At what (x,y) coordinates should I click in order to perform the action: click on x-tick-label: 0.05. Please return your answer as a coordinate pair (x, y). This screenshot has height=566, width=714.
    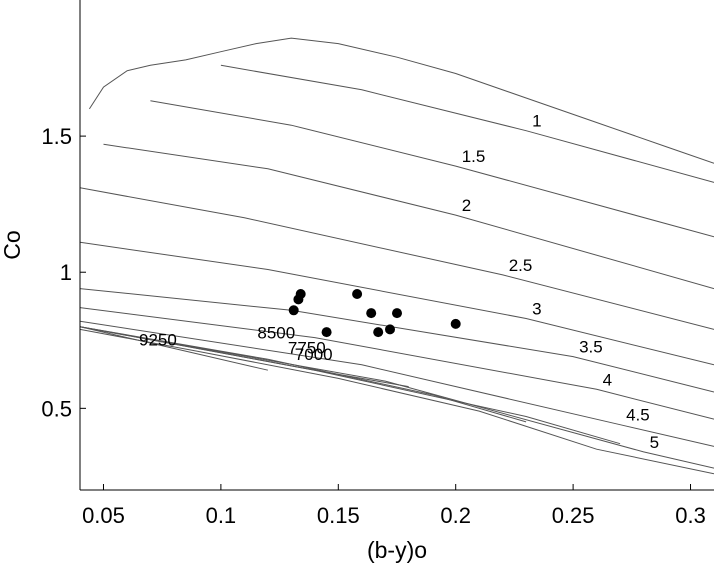
    Looking at the image, I should click on (103, 515).